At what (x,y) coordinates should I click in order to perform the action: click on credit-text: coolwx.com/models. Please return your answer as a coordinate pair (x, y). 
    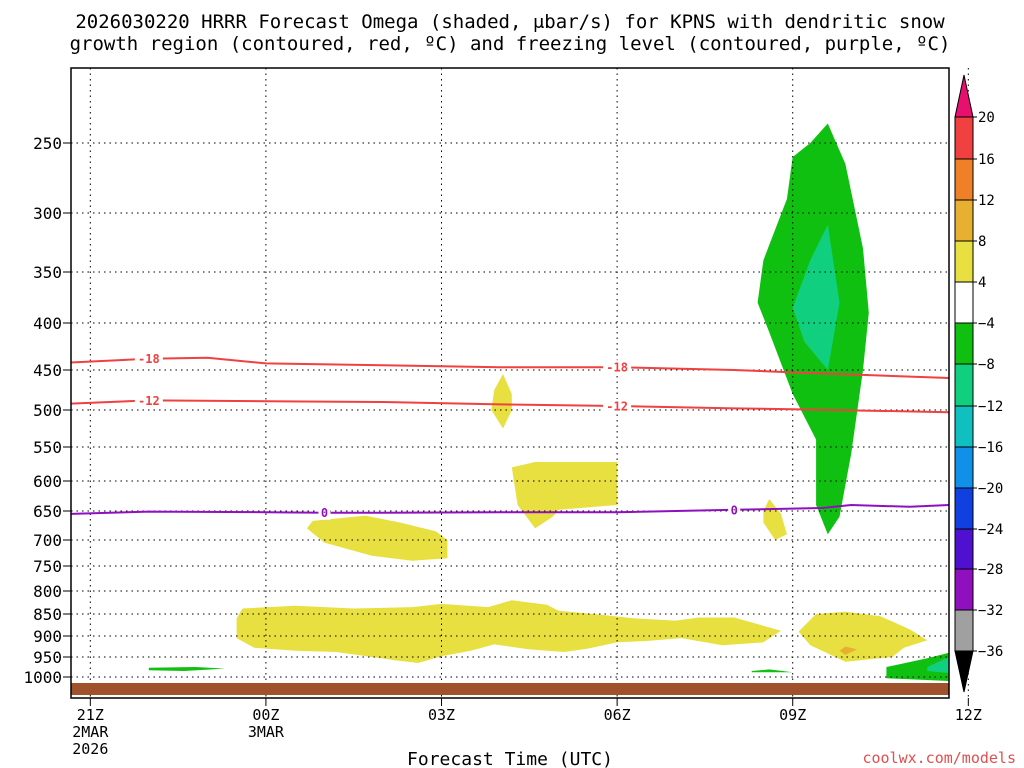
    Looking at the image, I should click on (939, 758).